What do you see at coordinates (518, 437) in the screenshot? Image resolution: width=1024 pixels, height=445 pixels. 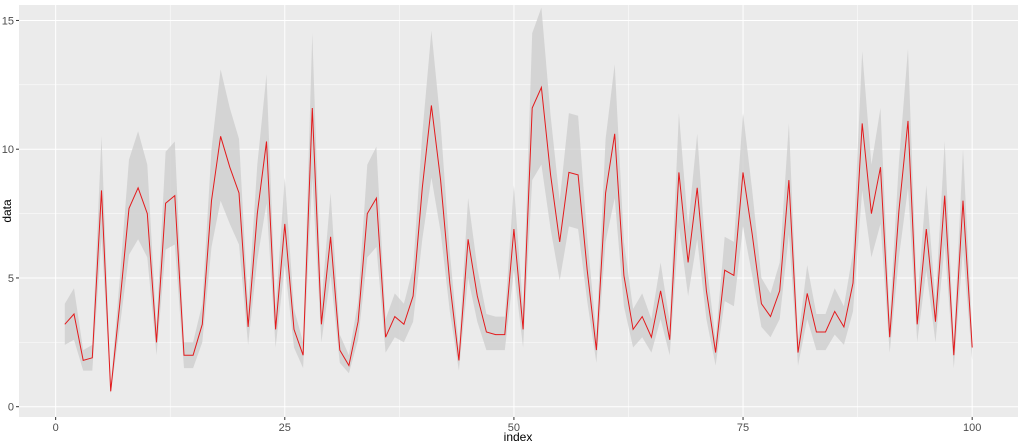 I see `x-axis-title: index` at bounding box center [518, 437].